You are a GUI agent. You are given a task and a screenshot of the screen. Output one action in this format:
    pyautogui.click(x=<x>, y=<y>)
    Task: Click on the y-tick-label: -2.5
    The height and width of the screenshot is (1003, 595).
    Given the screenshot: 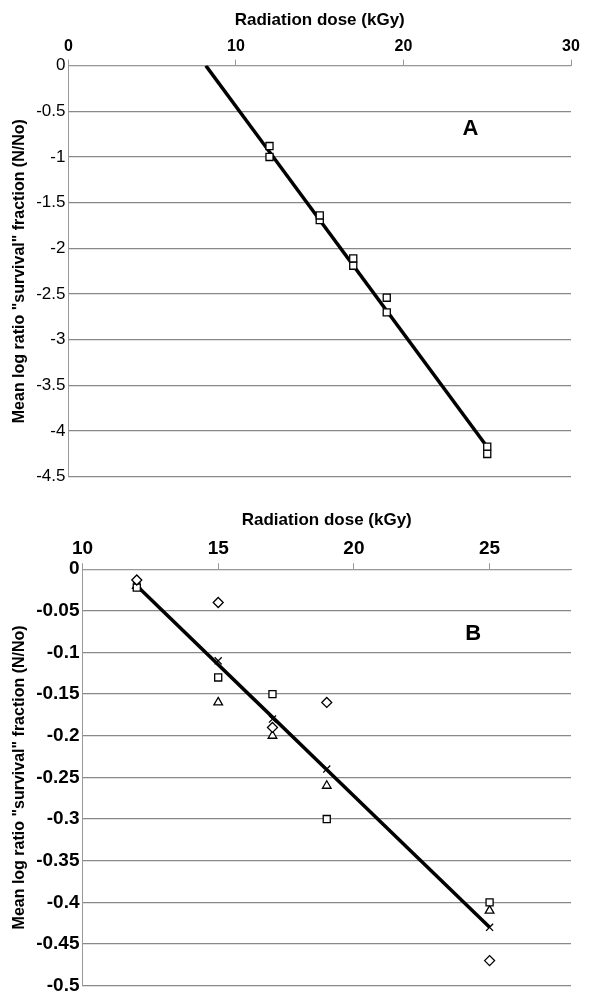 What is the action you would take?
    pyautogui.click(x=51, y=293)
    